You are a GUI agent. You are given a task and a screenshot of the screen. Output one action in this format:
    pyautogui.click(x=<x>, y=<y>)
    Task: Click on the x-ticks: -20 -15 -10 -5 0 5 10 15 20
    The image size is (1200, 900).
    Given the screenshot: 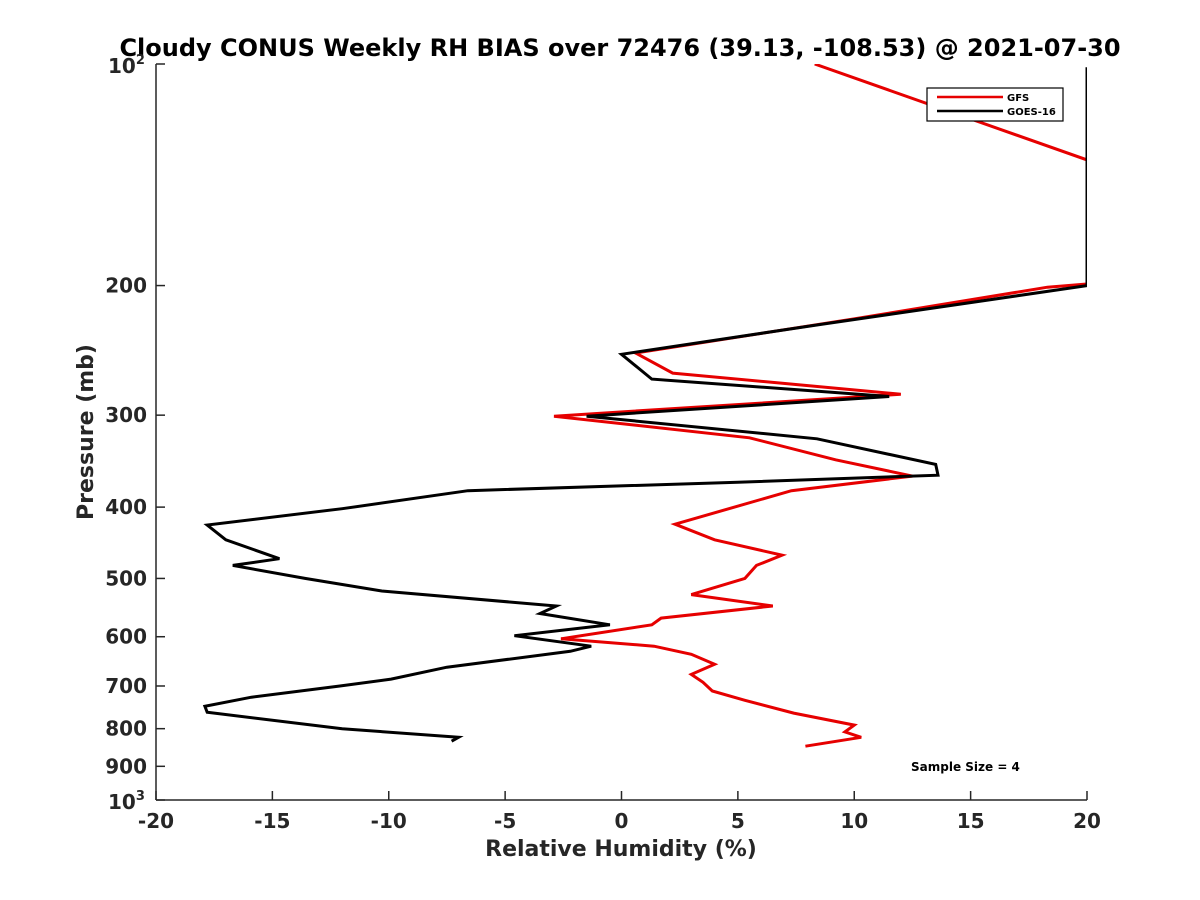 What is the action you would take?
    pyautogui.click(x=619, y=812)
    